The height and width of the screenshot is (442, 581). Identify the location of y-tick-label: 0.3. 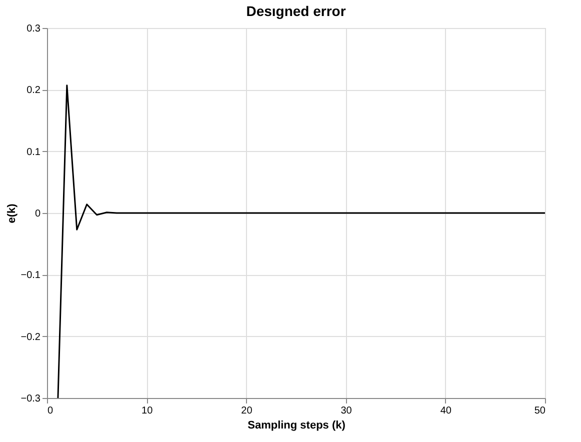
(33, 29).